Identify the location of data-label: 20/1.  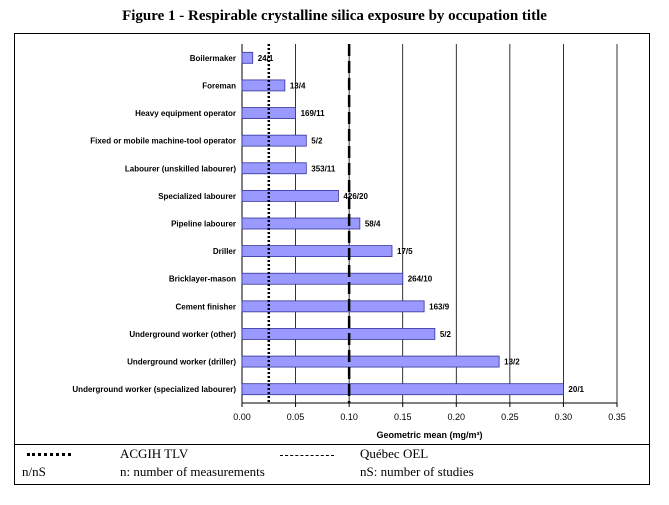
(576, 389).